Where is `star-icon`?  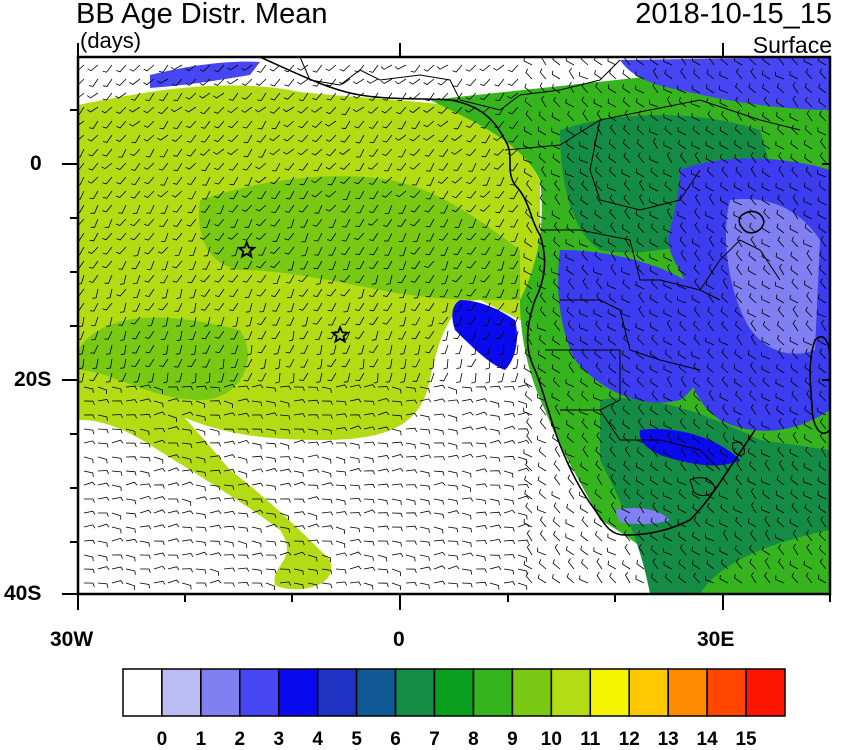 star-icon is located at coordinates (340, 334).